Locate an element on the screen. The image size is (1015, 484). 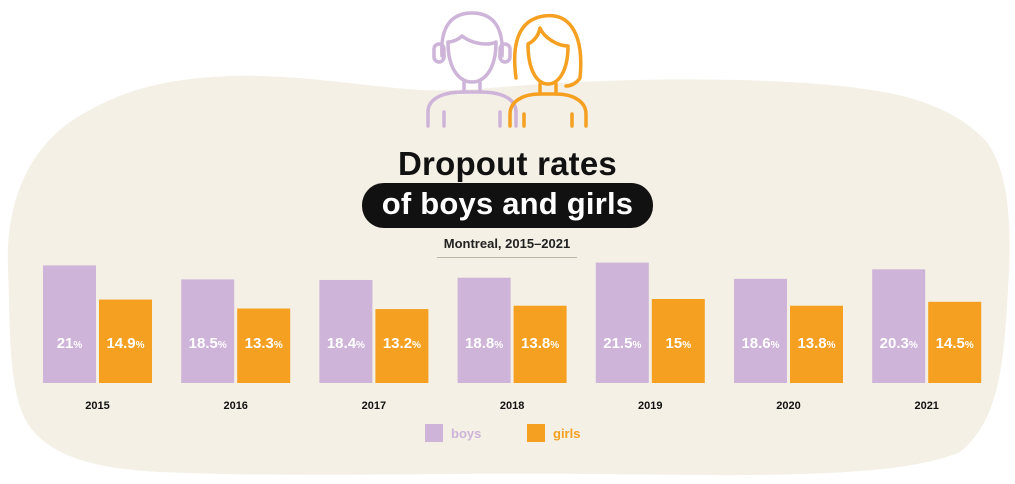
bar-girls-2015 is located at coordinates (125, 341).